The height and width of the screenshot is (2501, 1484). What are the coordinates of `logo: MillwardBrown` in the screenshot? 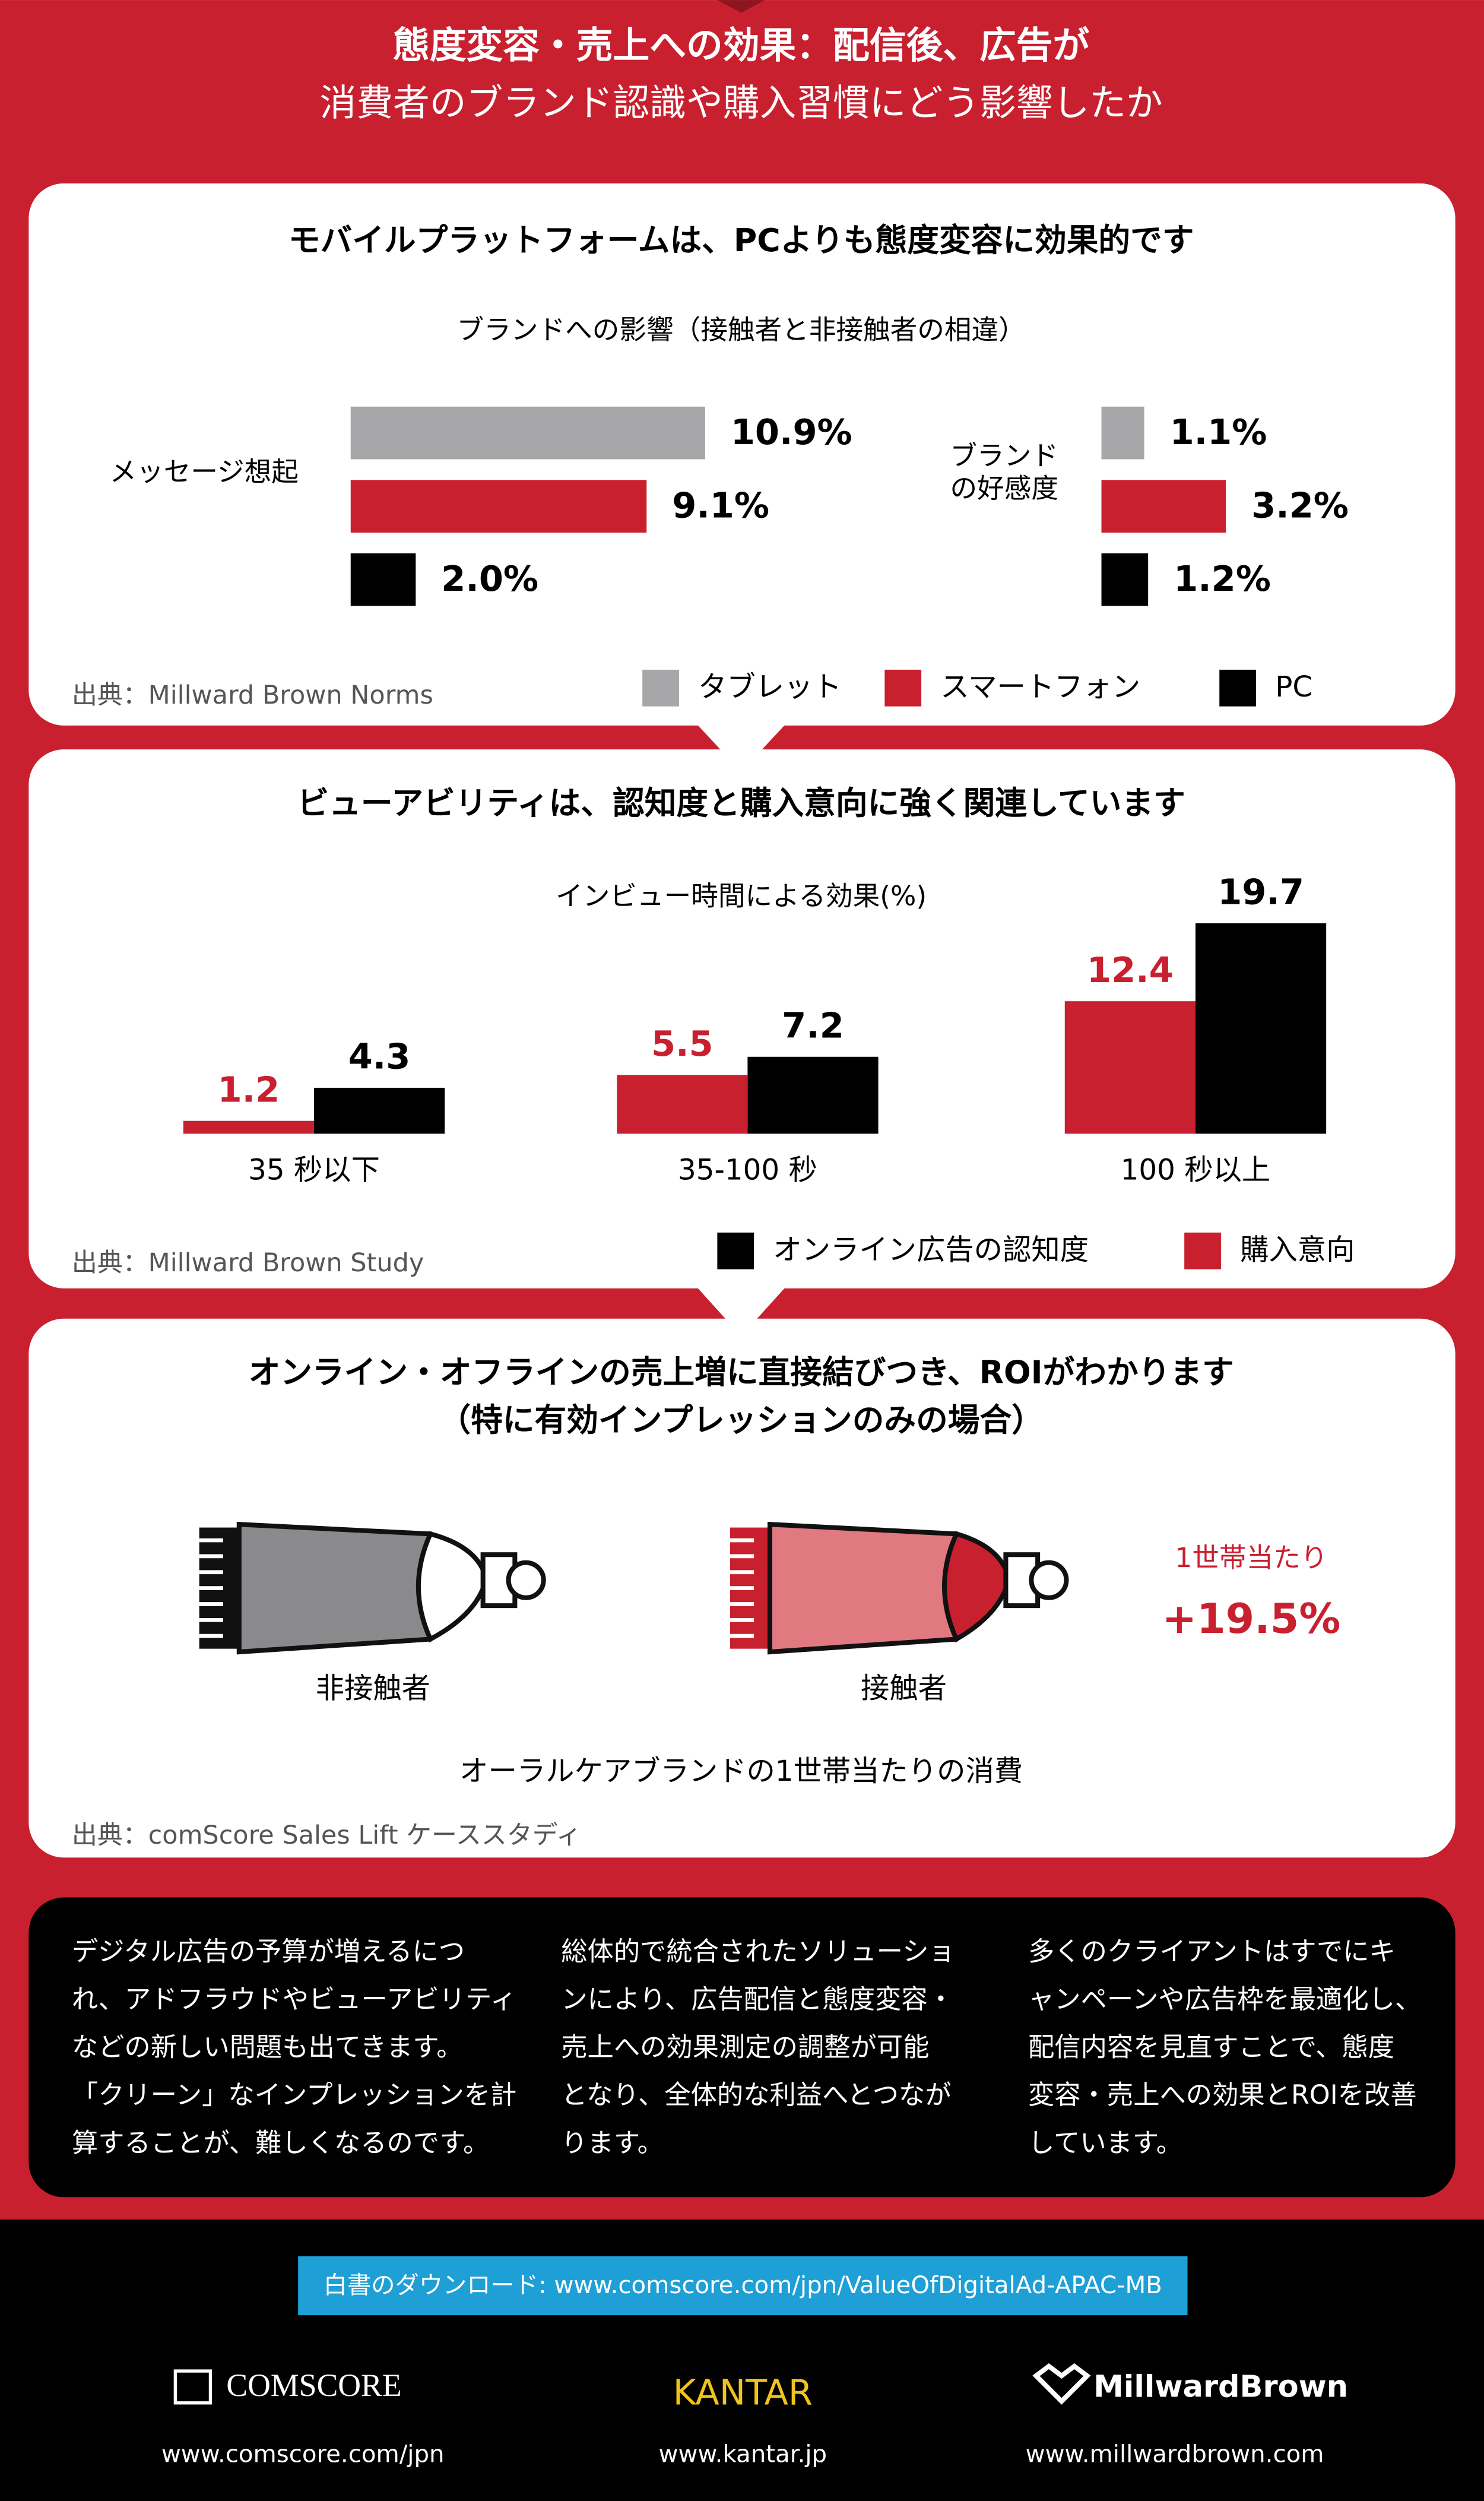 It's located at (1220, 2388).